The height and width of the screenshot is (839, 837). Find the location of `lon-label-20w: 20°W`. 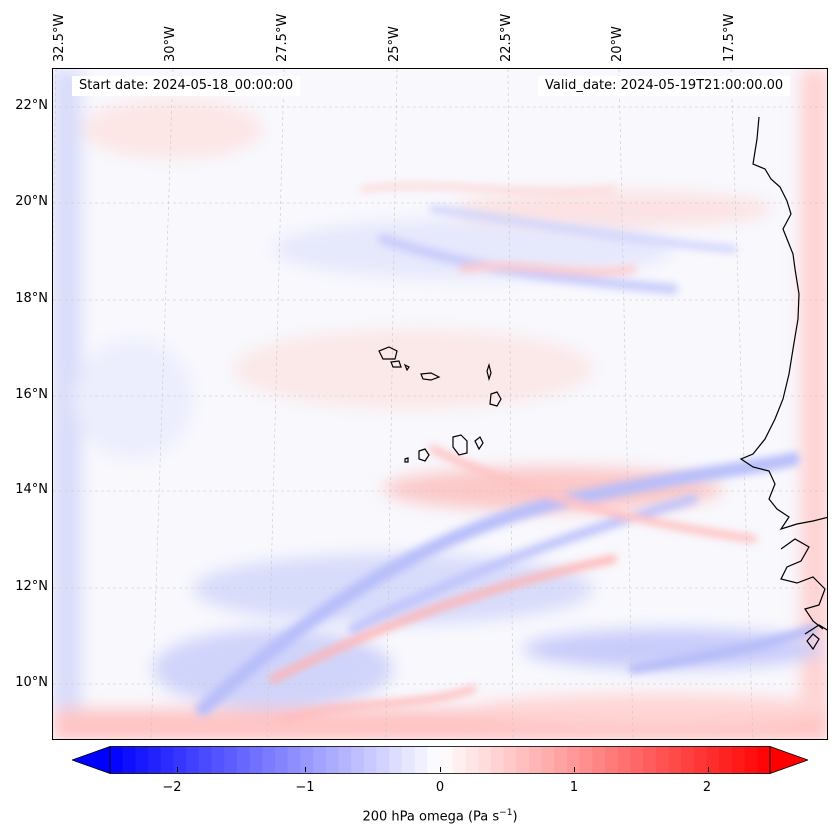

lon-label-20w: 20°W is located at coordinates (617, 44).